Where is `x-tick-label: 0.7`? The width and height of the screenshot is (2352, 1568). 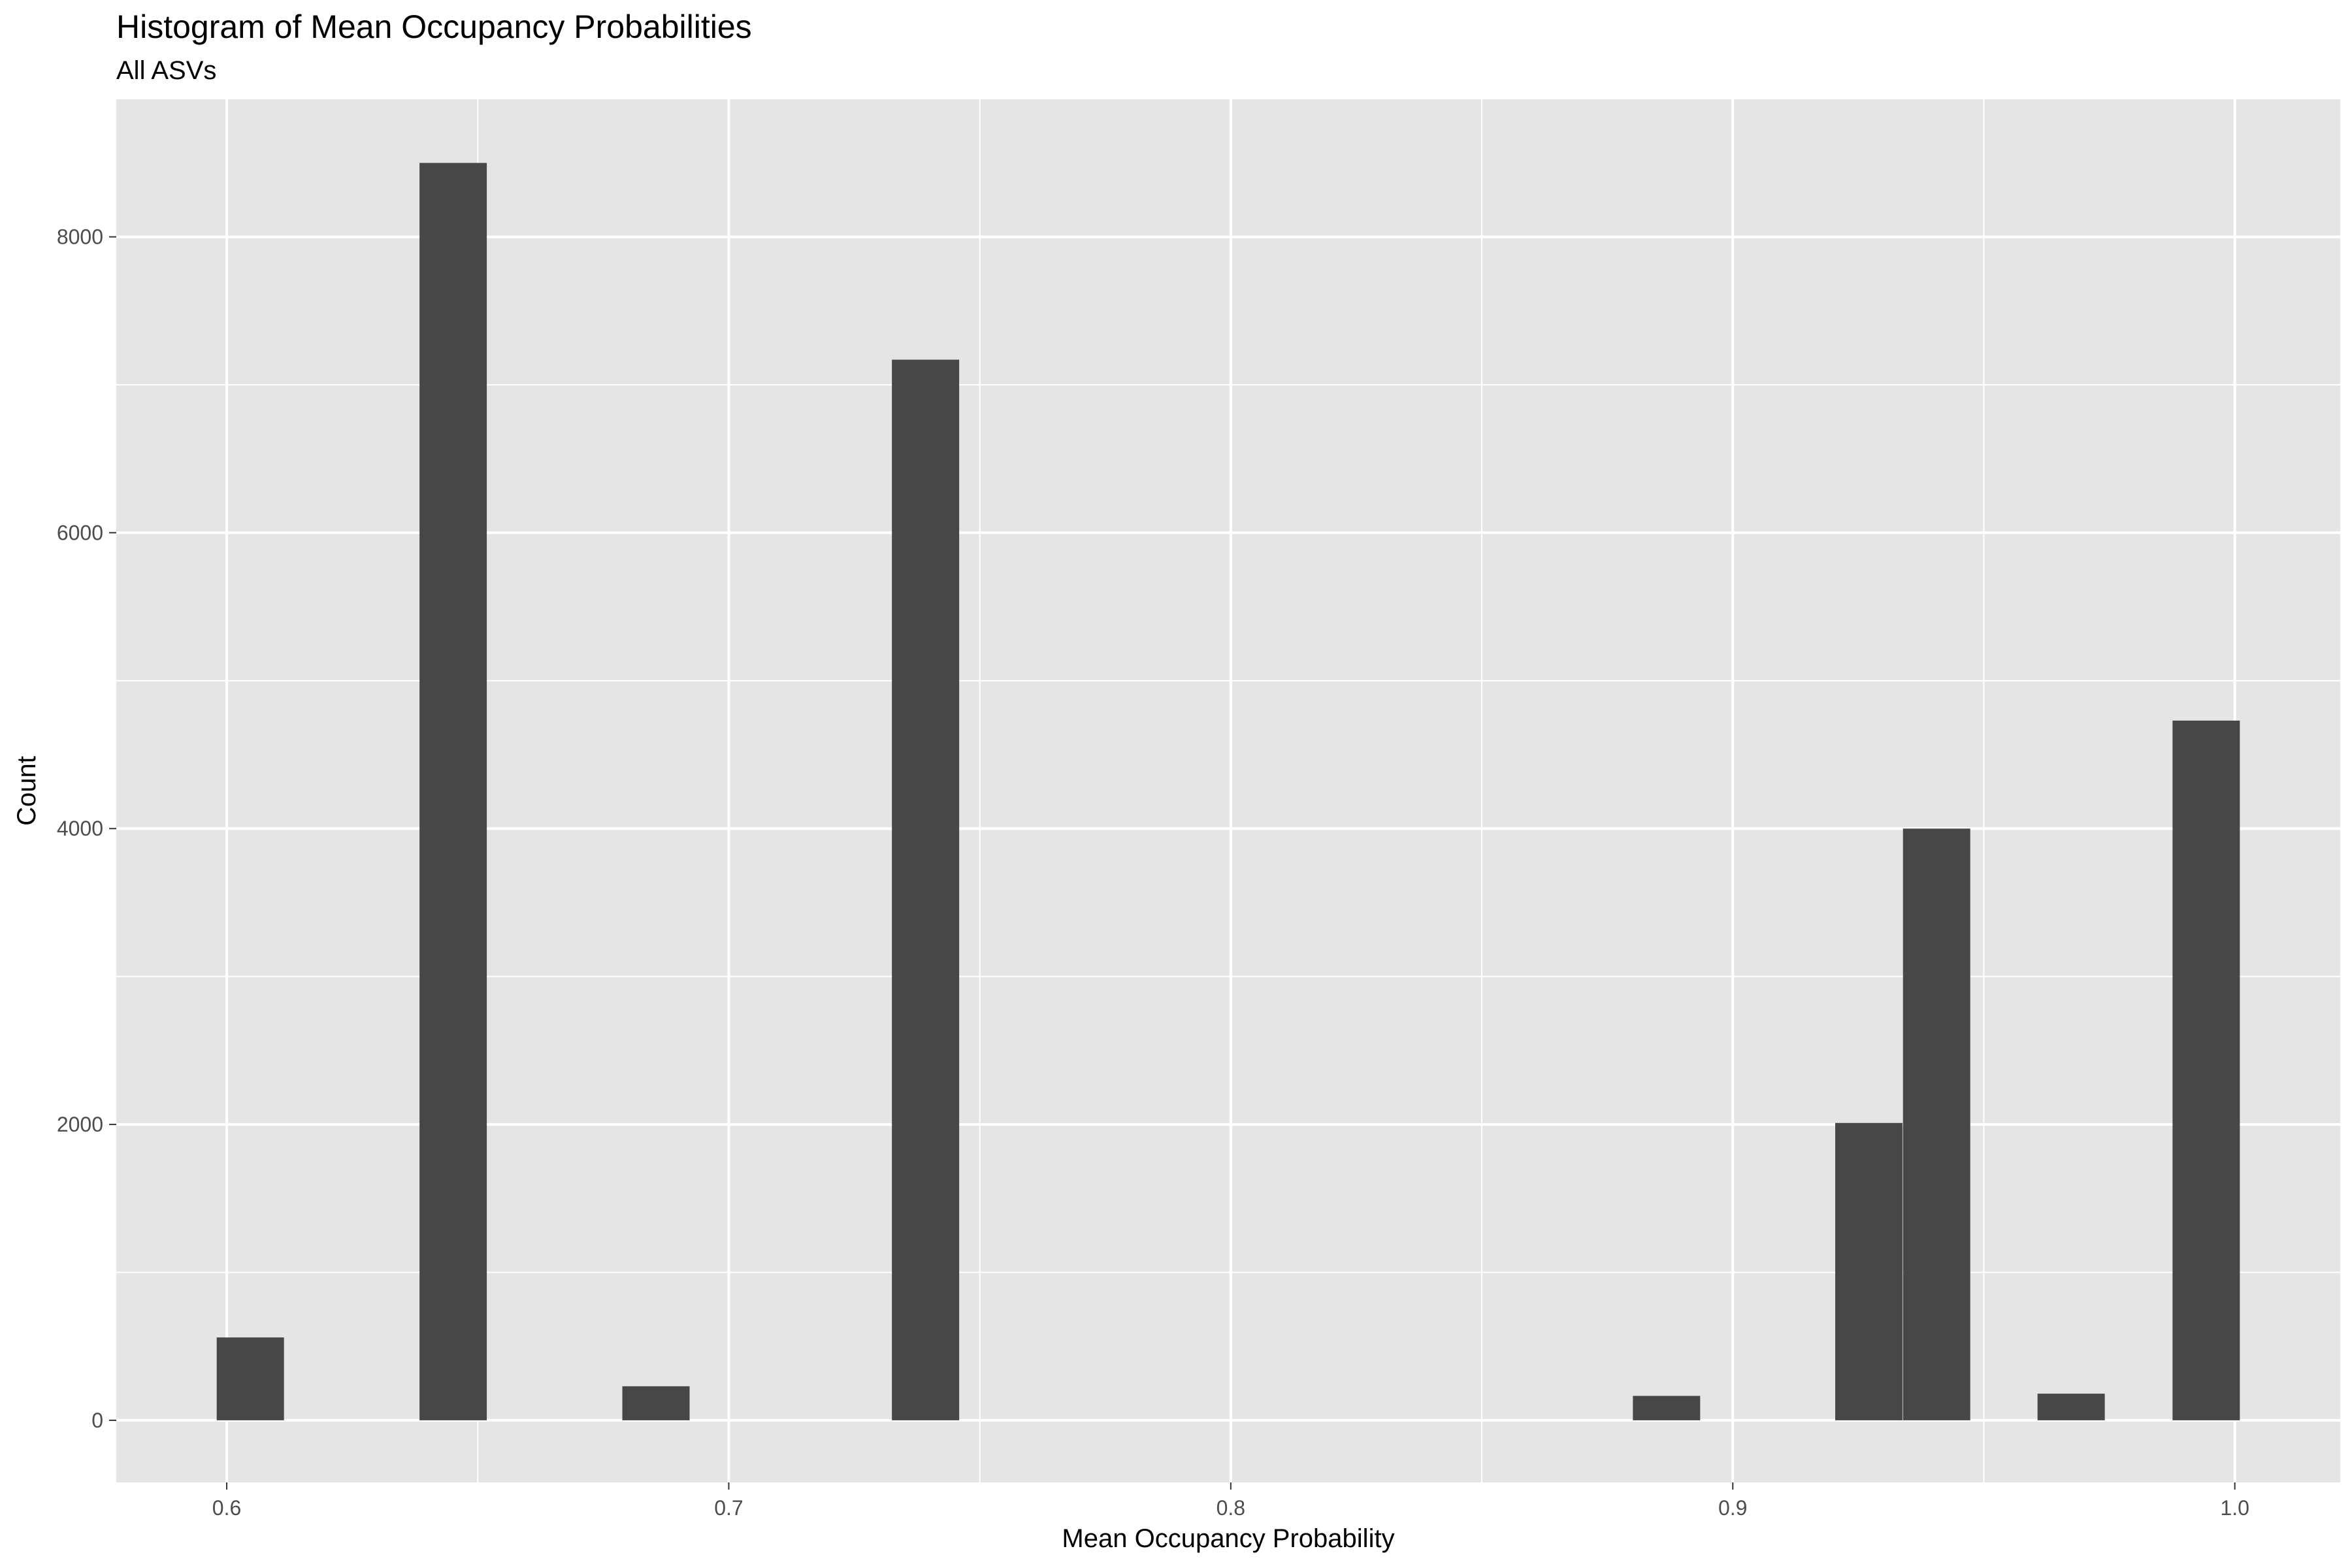
x-tick-label: 0.7 is located at coordinates (728, 1508).